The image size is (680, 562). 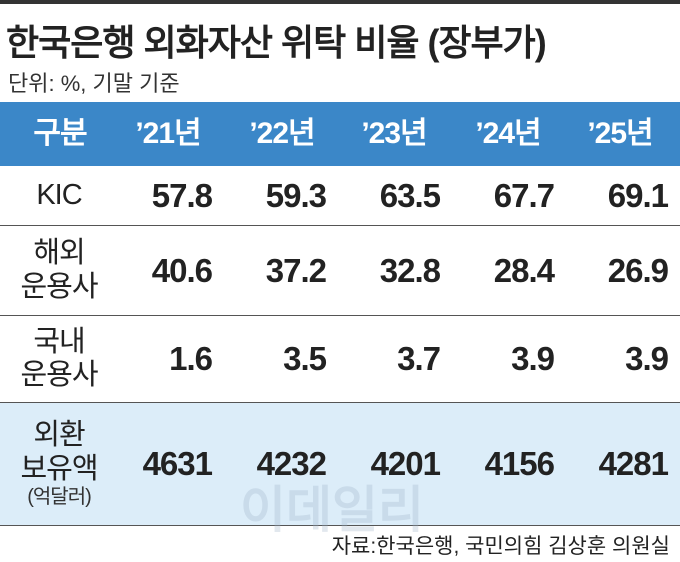 I want to click on header-cell: 구분, so click(x=60, y=133).